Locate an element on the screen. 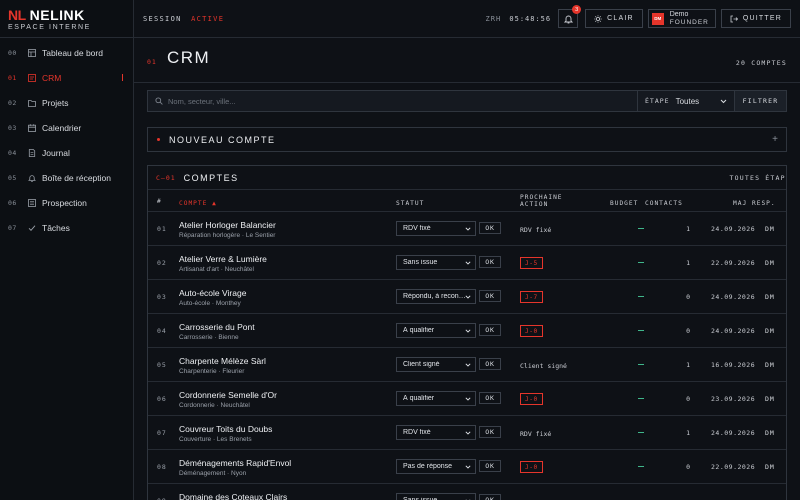 The height and width of the screenshot is (500, 800). chevron-down-icon is located at coordinates (468, 364).